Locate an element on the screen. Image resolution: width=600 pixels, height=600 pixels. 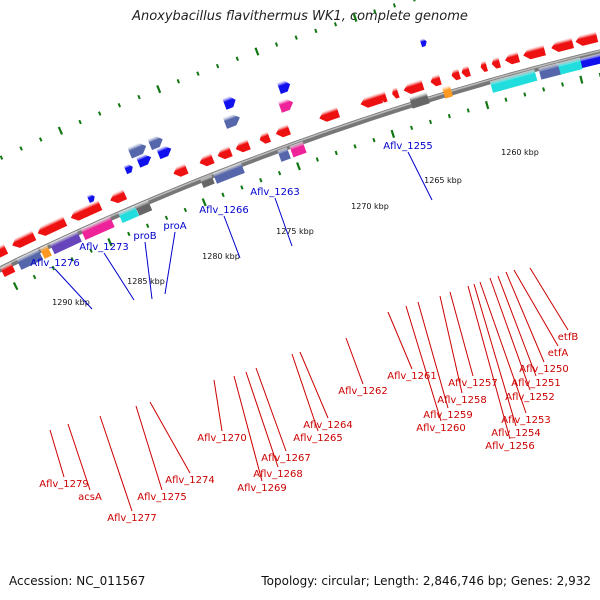
reverse-gene-label: etfA is located at coordinates (558, 353).